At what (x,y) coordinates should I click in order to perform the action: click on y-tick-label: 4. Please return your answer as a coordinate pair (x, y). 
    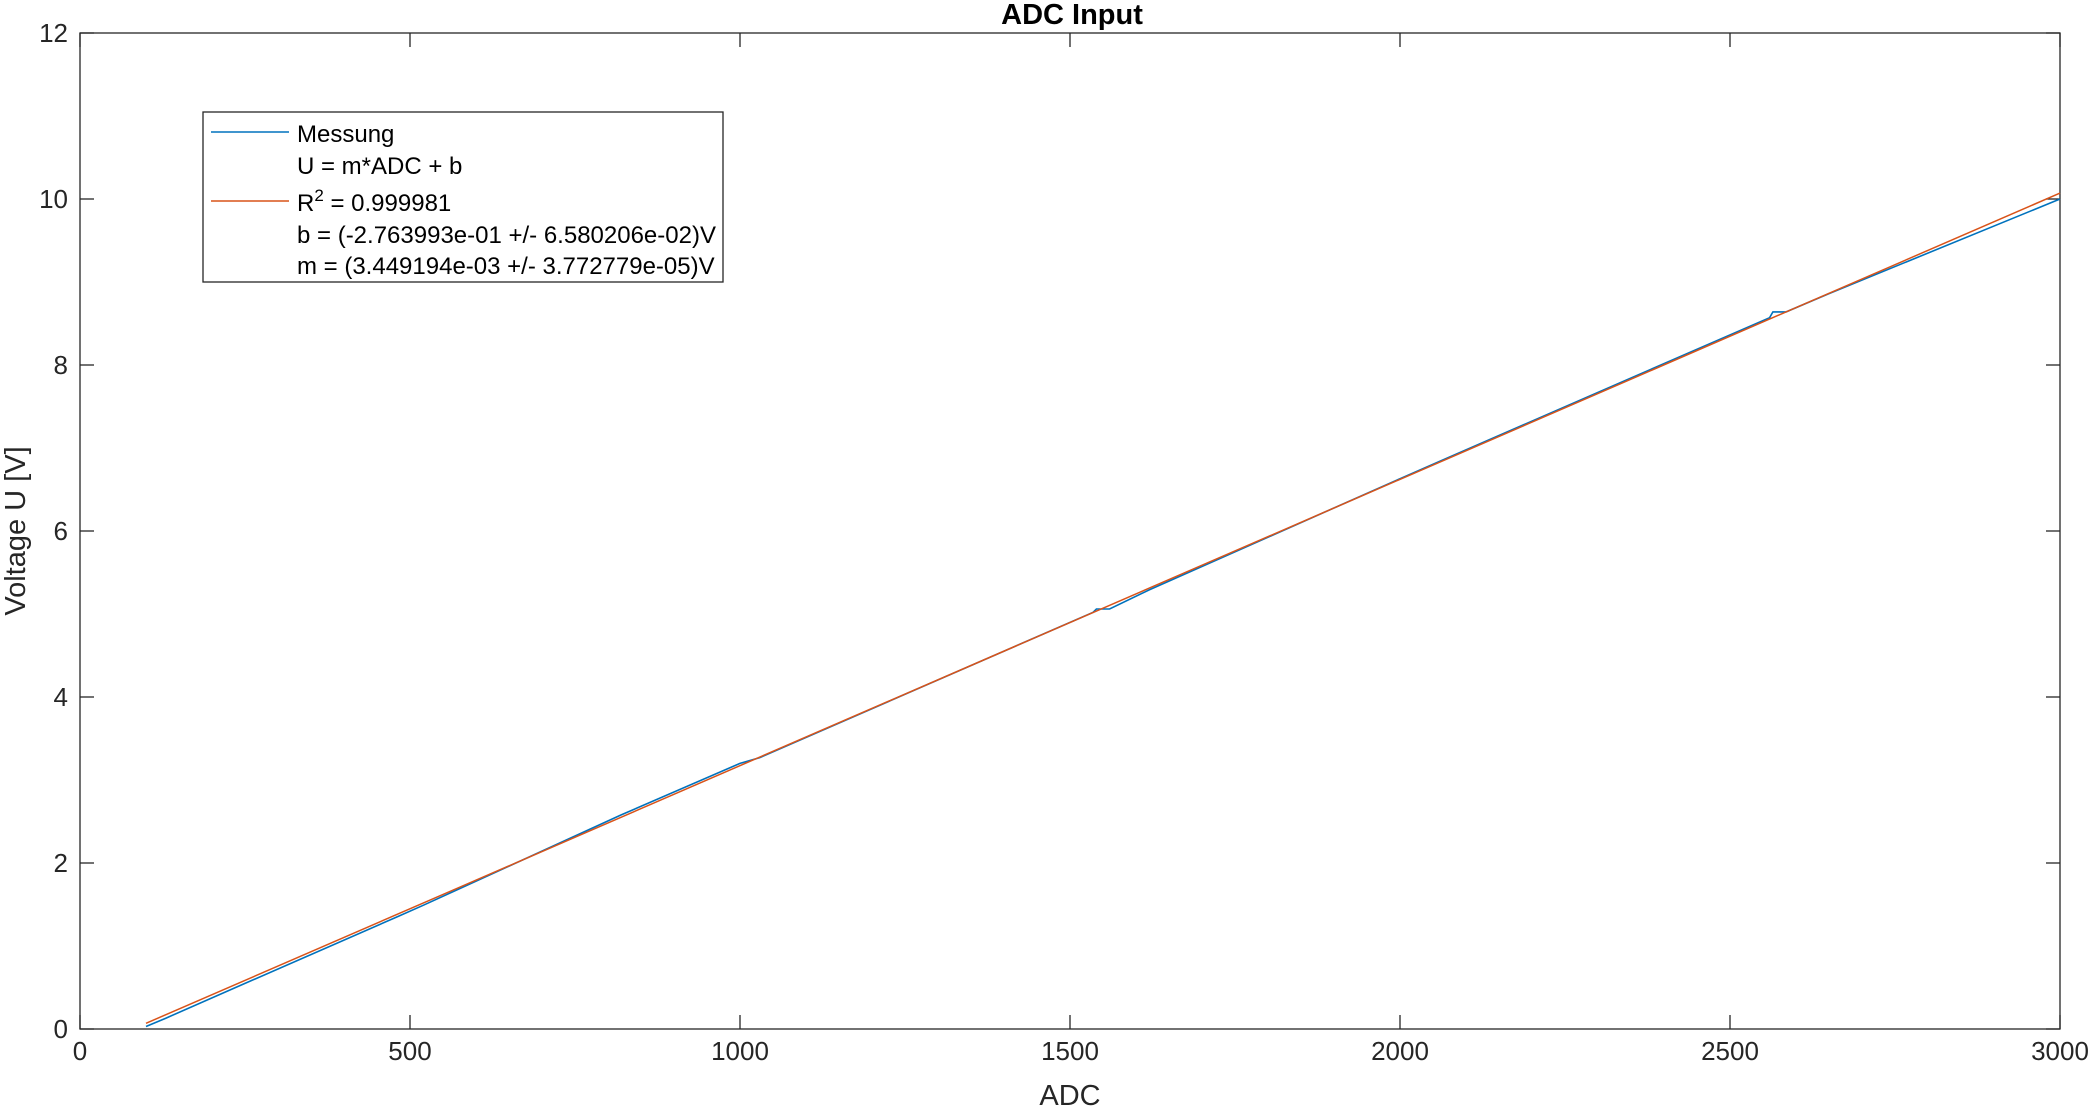
    Looking at the image, I should click on (61, 697).